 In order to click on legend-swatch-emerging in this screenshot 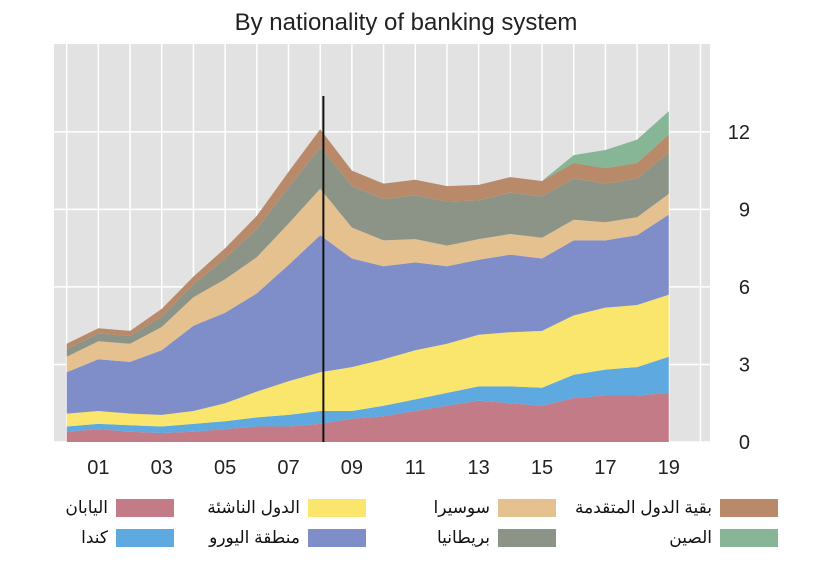, I will do `click(337, 508)`.